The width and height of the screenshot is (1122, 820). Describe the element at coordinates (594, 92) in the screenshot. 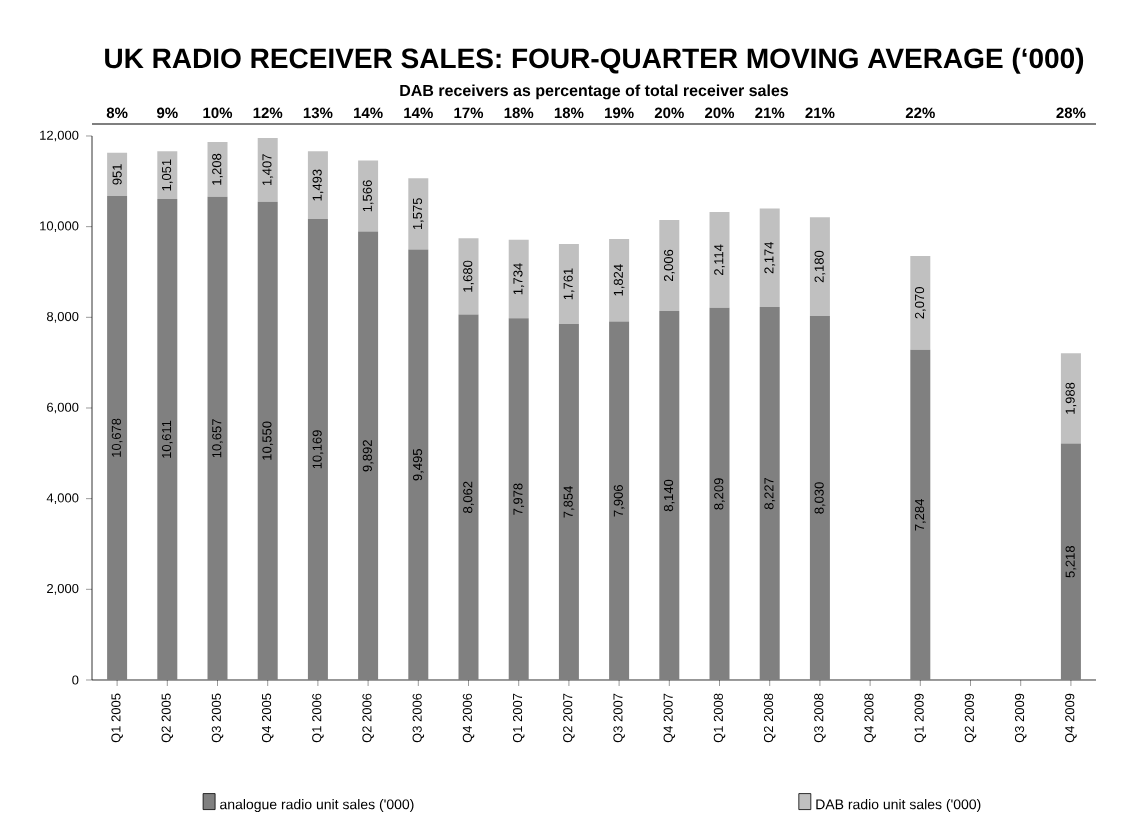

I see `chart-subtitle: DAB receivers as percentage of total receiver sales` at that location.